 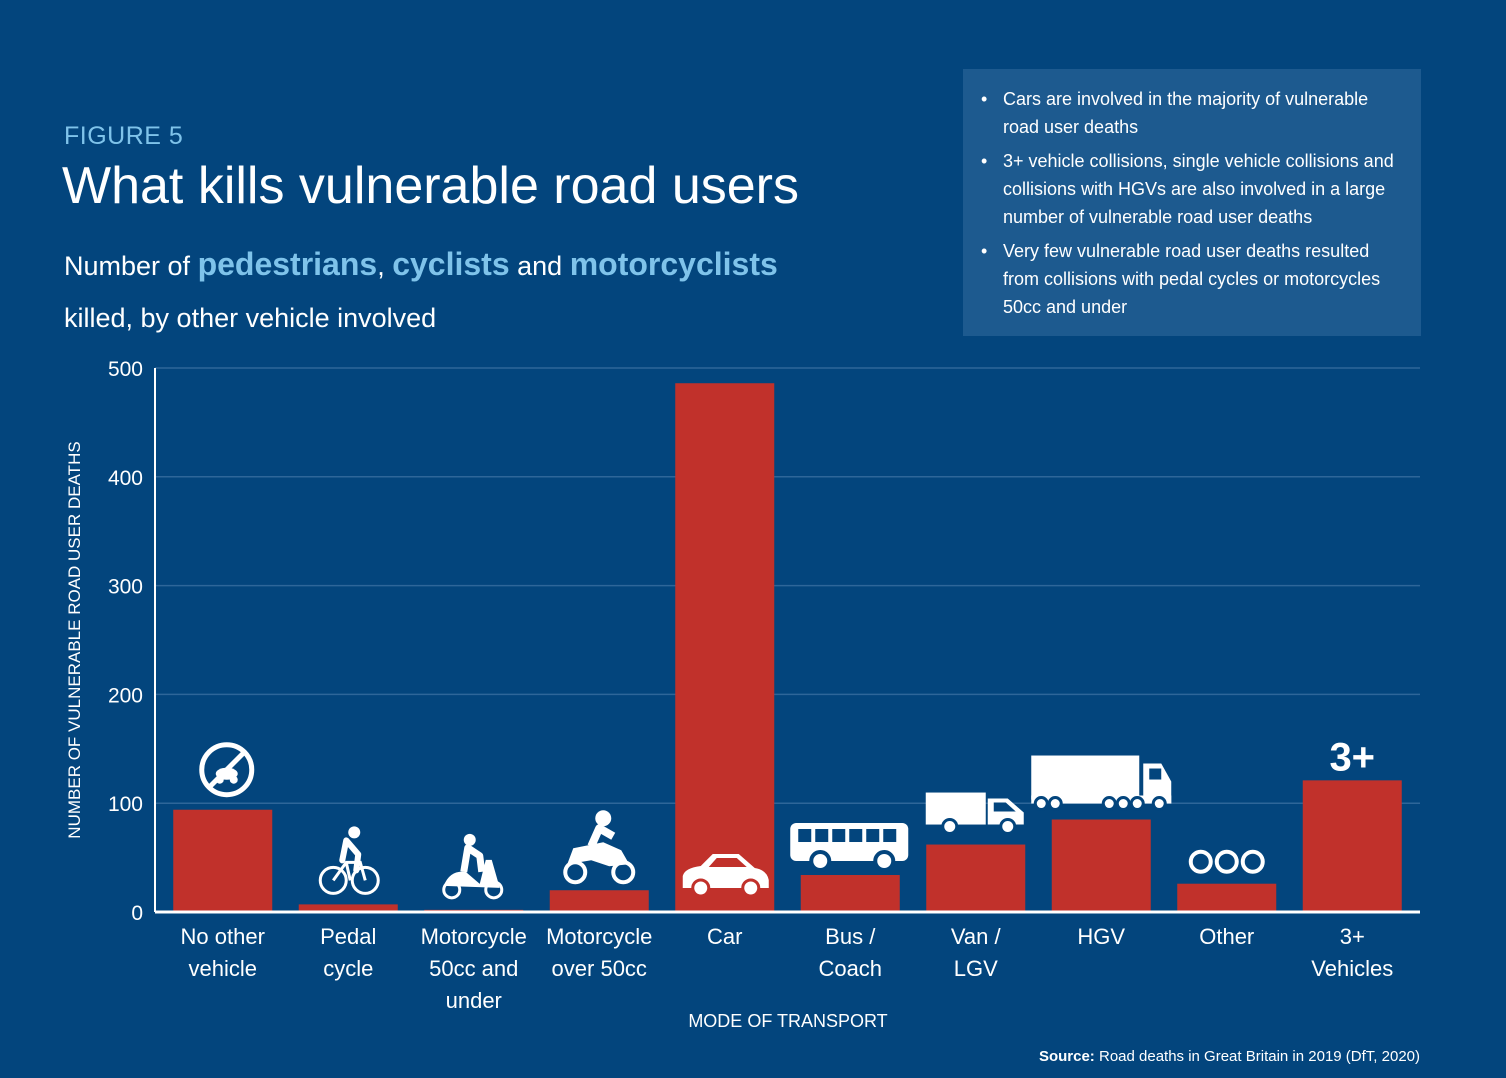 I want to click on x-tick-label: Pedal, so click(x=348, y=936).